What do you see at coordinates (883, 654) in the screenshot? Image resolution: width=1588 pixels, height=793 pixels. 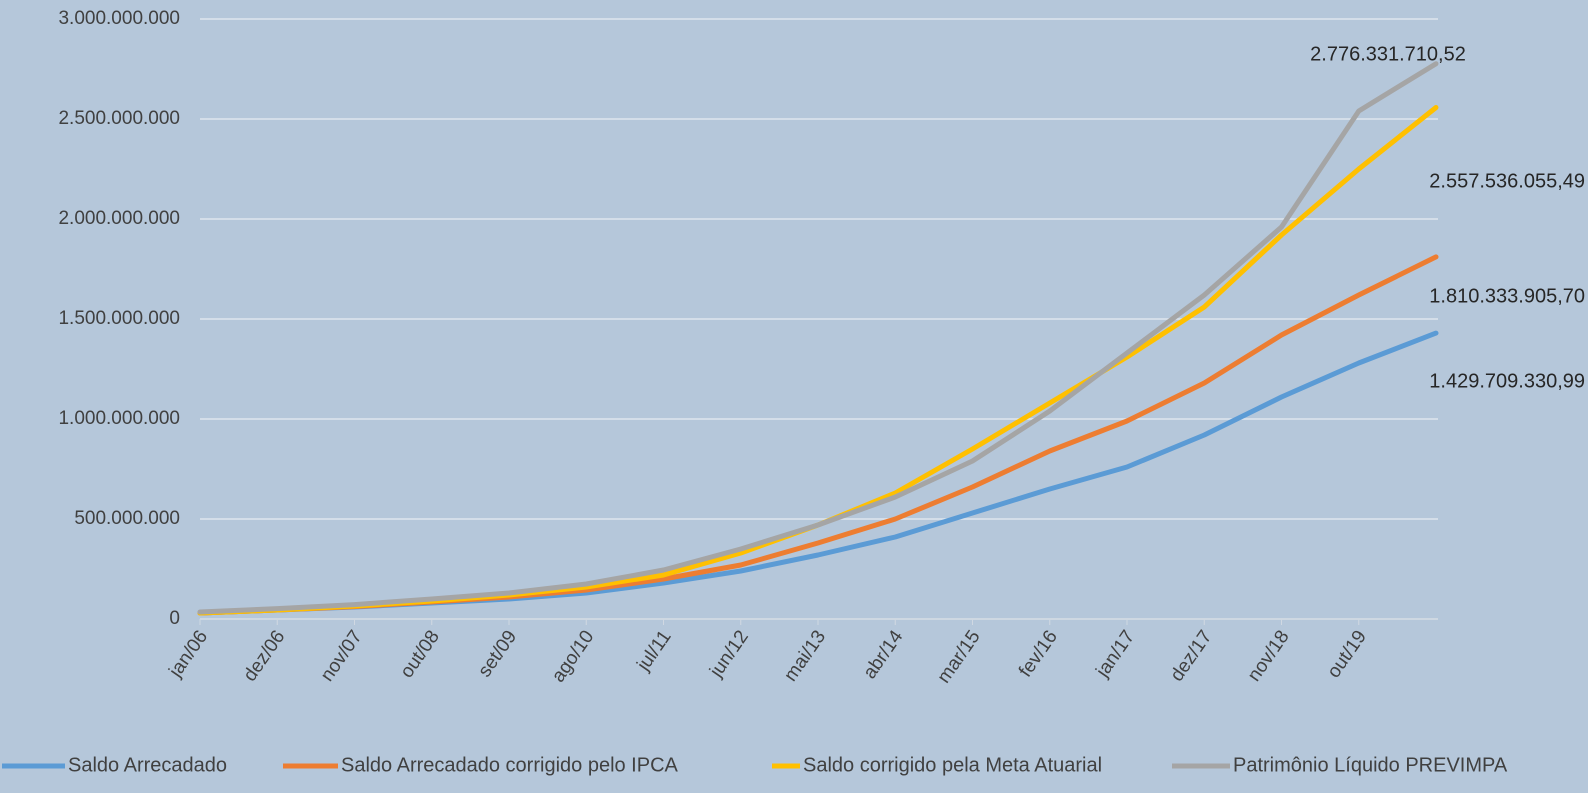 I see `x-tick-label: abr/14` at bounding box center [883, 654].